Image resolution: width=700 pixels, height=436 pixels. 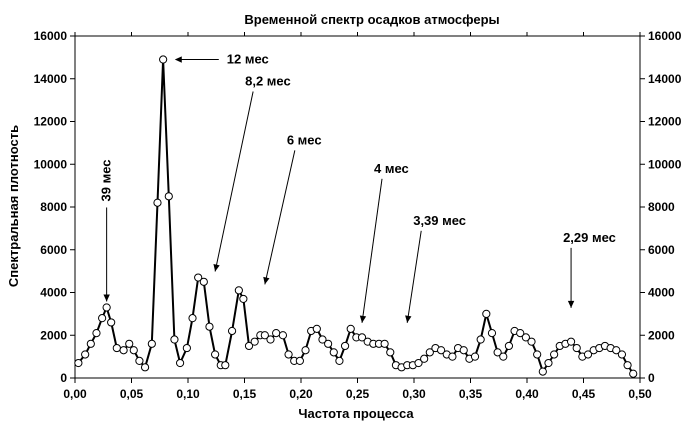 What do you see at coordinates (63, 378) in the screenshot?
I see `y-tick-label-left: 0` at bounding box center [63, 378].